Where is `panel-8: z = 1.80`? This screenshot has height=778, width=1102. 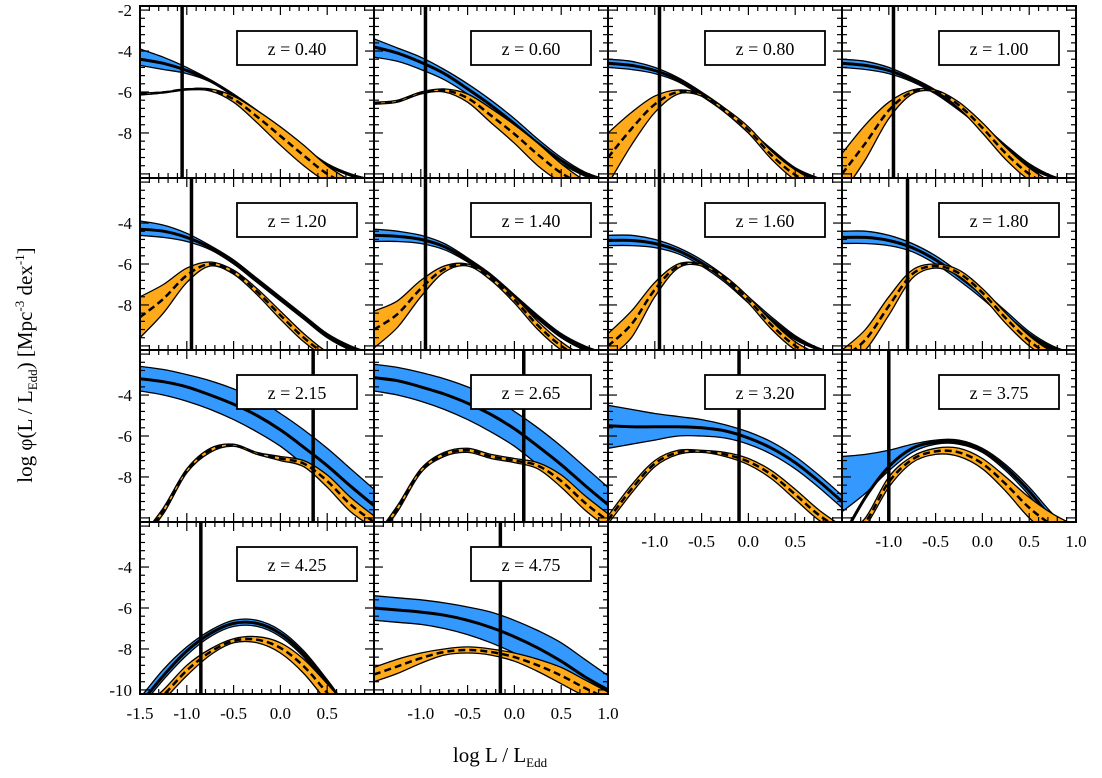 panel-8: z = 1.80 is located at coordinates (959, 264).